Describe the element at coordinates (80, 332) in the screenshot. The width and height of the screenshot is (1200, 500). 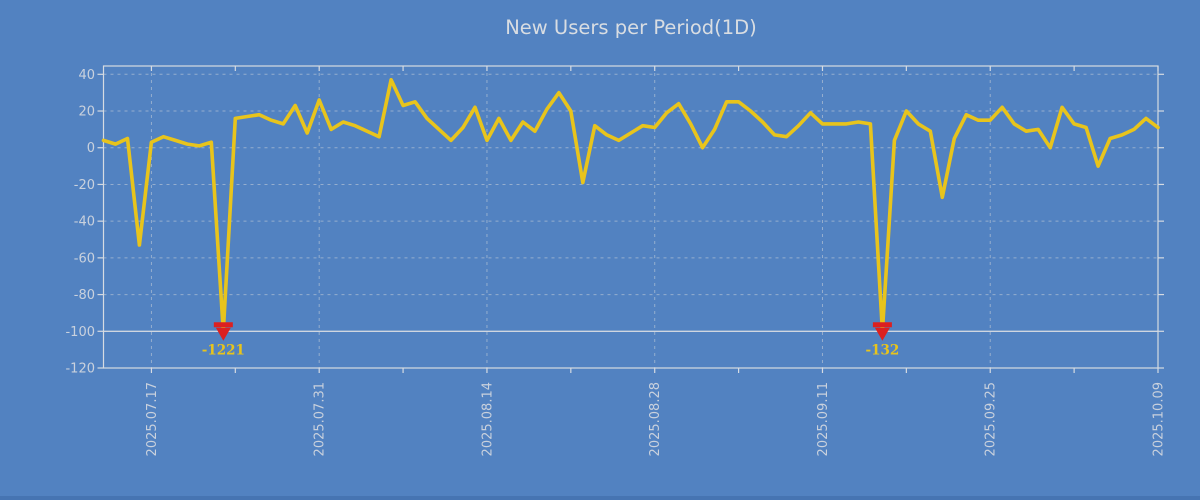
I see `y-tick-label: -100` at that location.